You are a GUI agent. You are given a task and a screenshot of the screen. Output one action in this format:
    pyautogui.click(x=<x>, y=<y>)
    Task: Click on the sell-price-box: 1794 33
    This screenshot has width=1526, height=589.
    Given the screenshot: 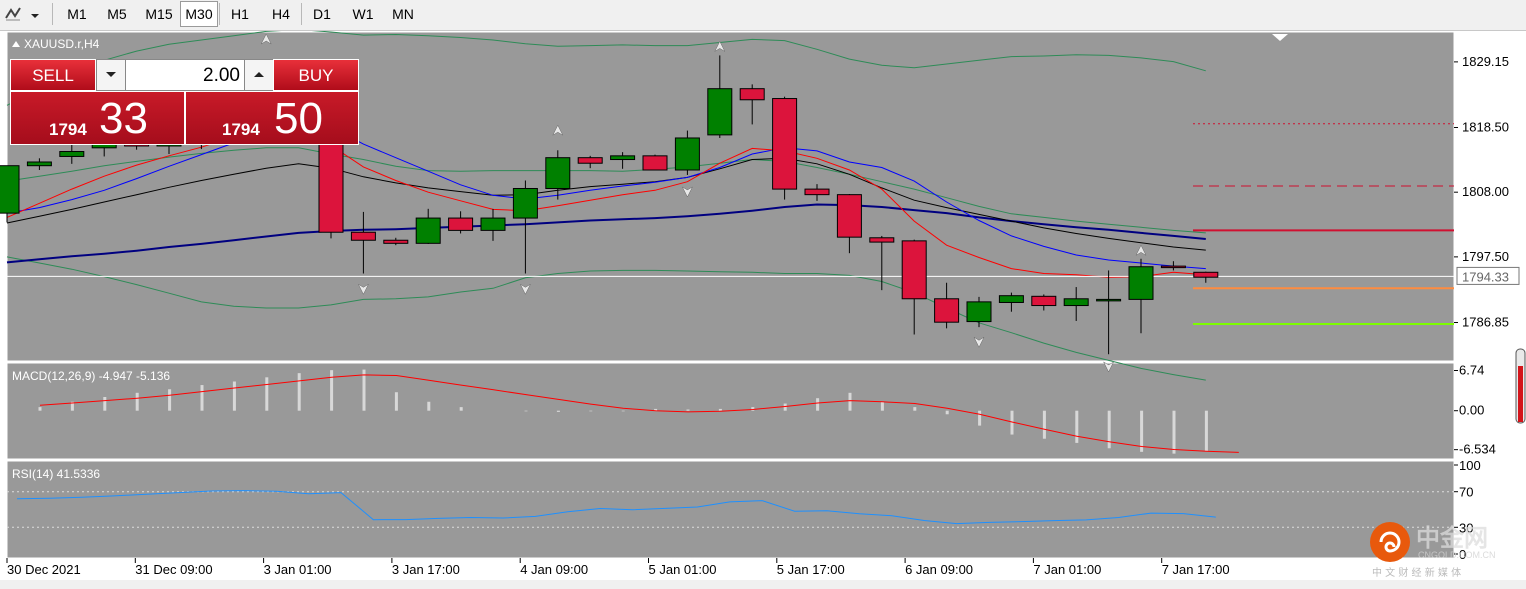 What is the action you would take?
    pyautogui.click(x=97, y=118)
    